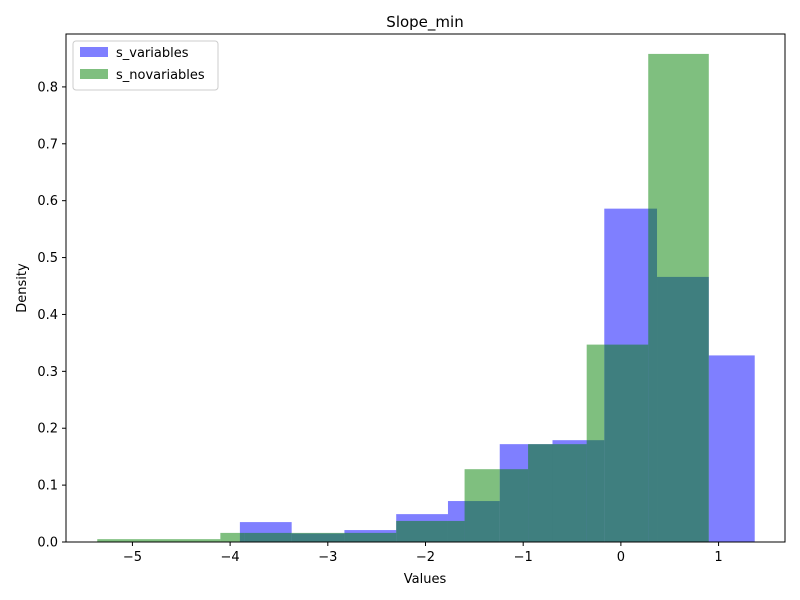 This screenshot has height=600, width=800. I want to click on y-tick-label: 0.7, so click(47, 144).